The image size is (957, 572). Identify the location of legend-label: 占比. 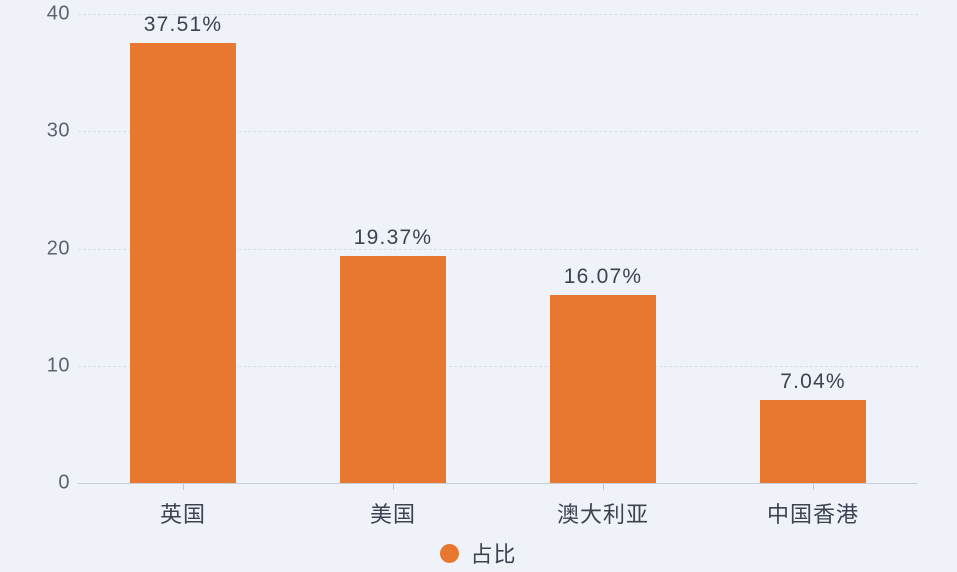
(493, 554).